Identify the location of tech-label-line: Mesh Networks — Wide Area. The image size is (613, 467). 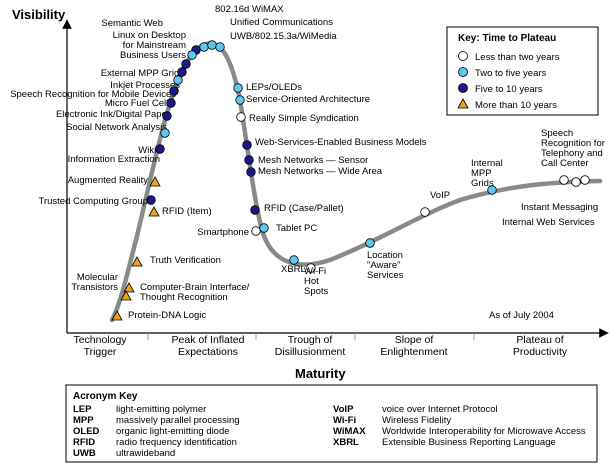
(320, 171).